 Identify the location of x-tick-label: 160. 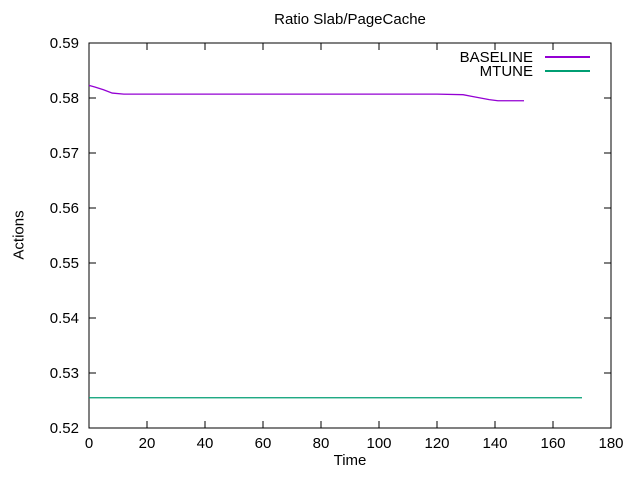
(552, 443).